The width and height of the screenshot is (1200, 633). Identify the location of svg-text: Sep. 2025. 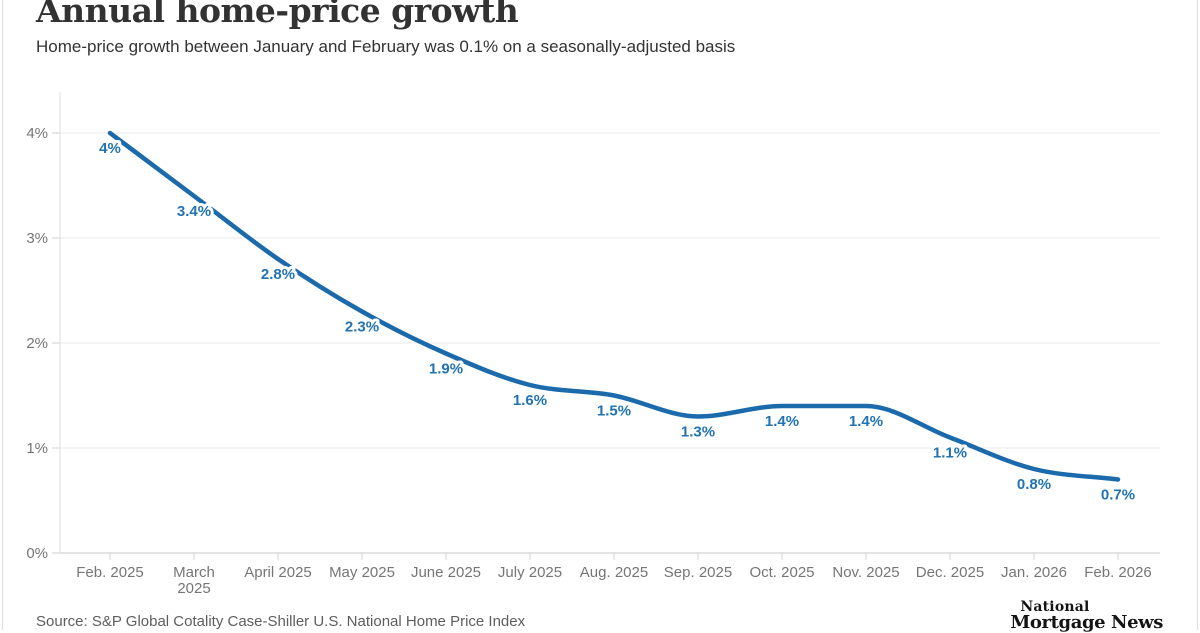
(698, 572).